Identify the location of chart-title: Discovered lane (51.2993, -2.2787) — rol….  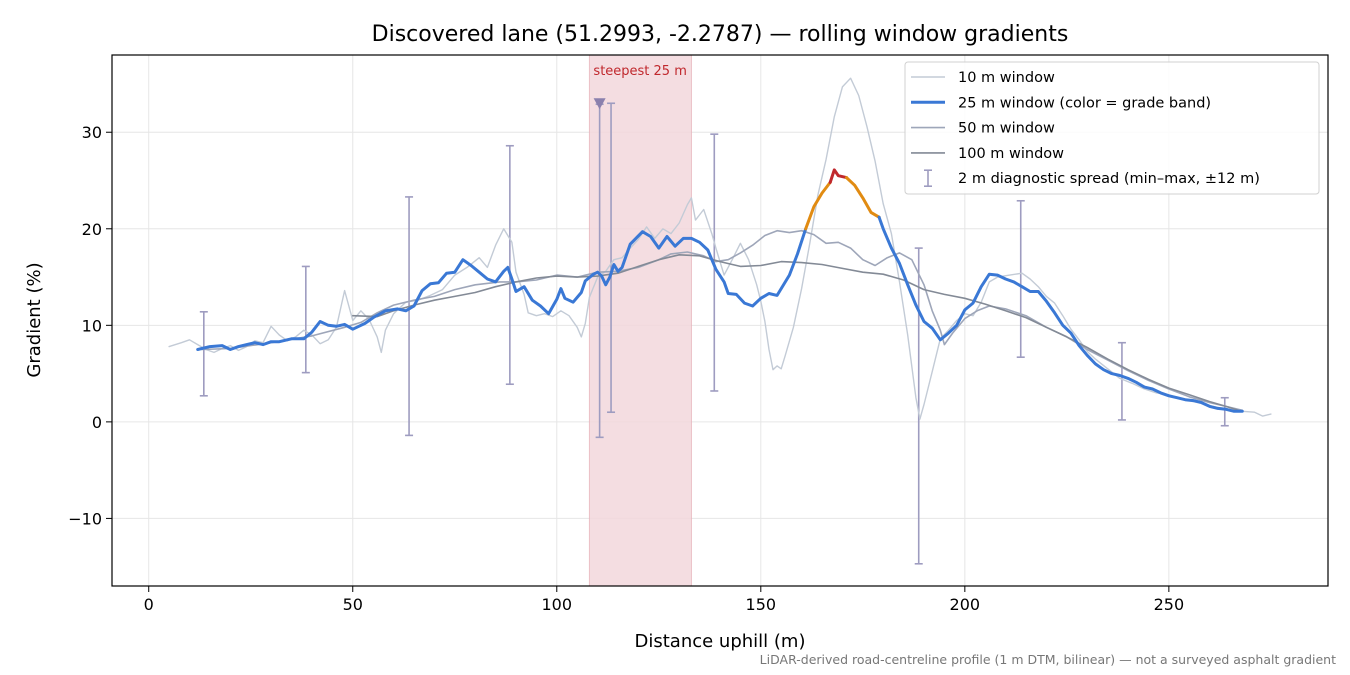
(720, 34).